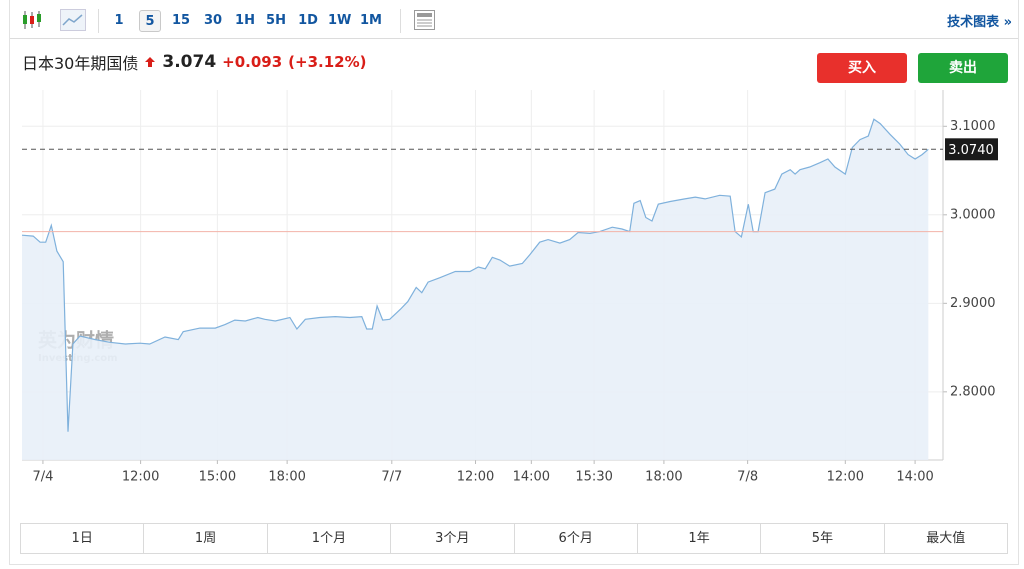 Image resolution: width=1024 pixels, height=569 pixels. Describe the element at coordinates (973, 303) in the screenshot. I see `y-tick-label: 2.9000` at that location.